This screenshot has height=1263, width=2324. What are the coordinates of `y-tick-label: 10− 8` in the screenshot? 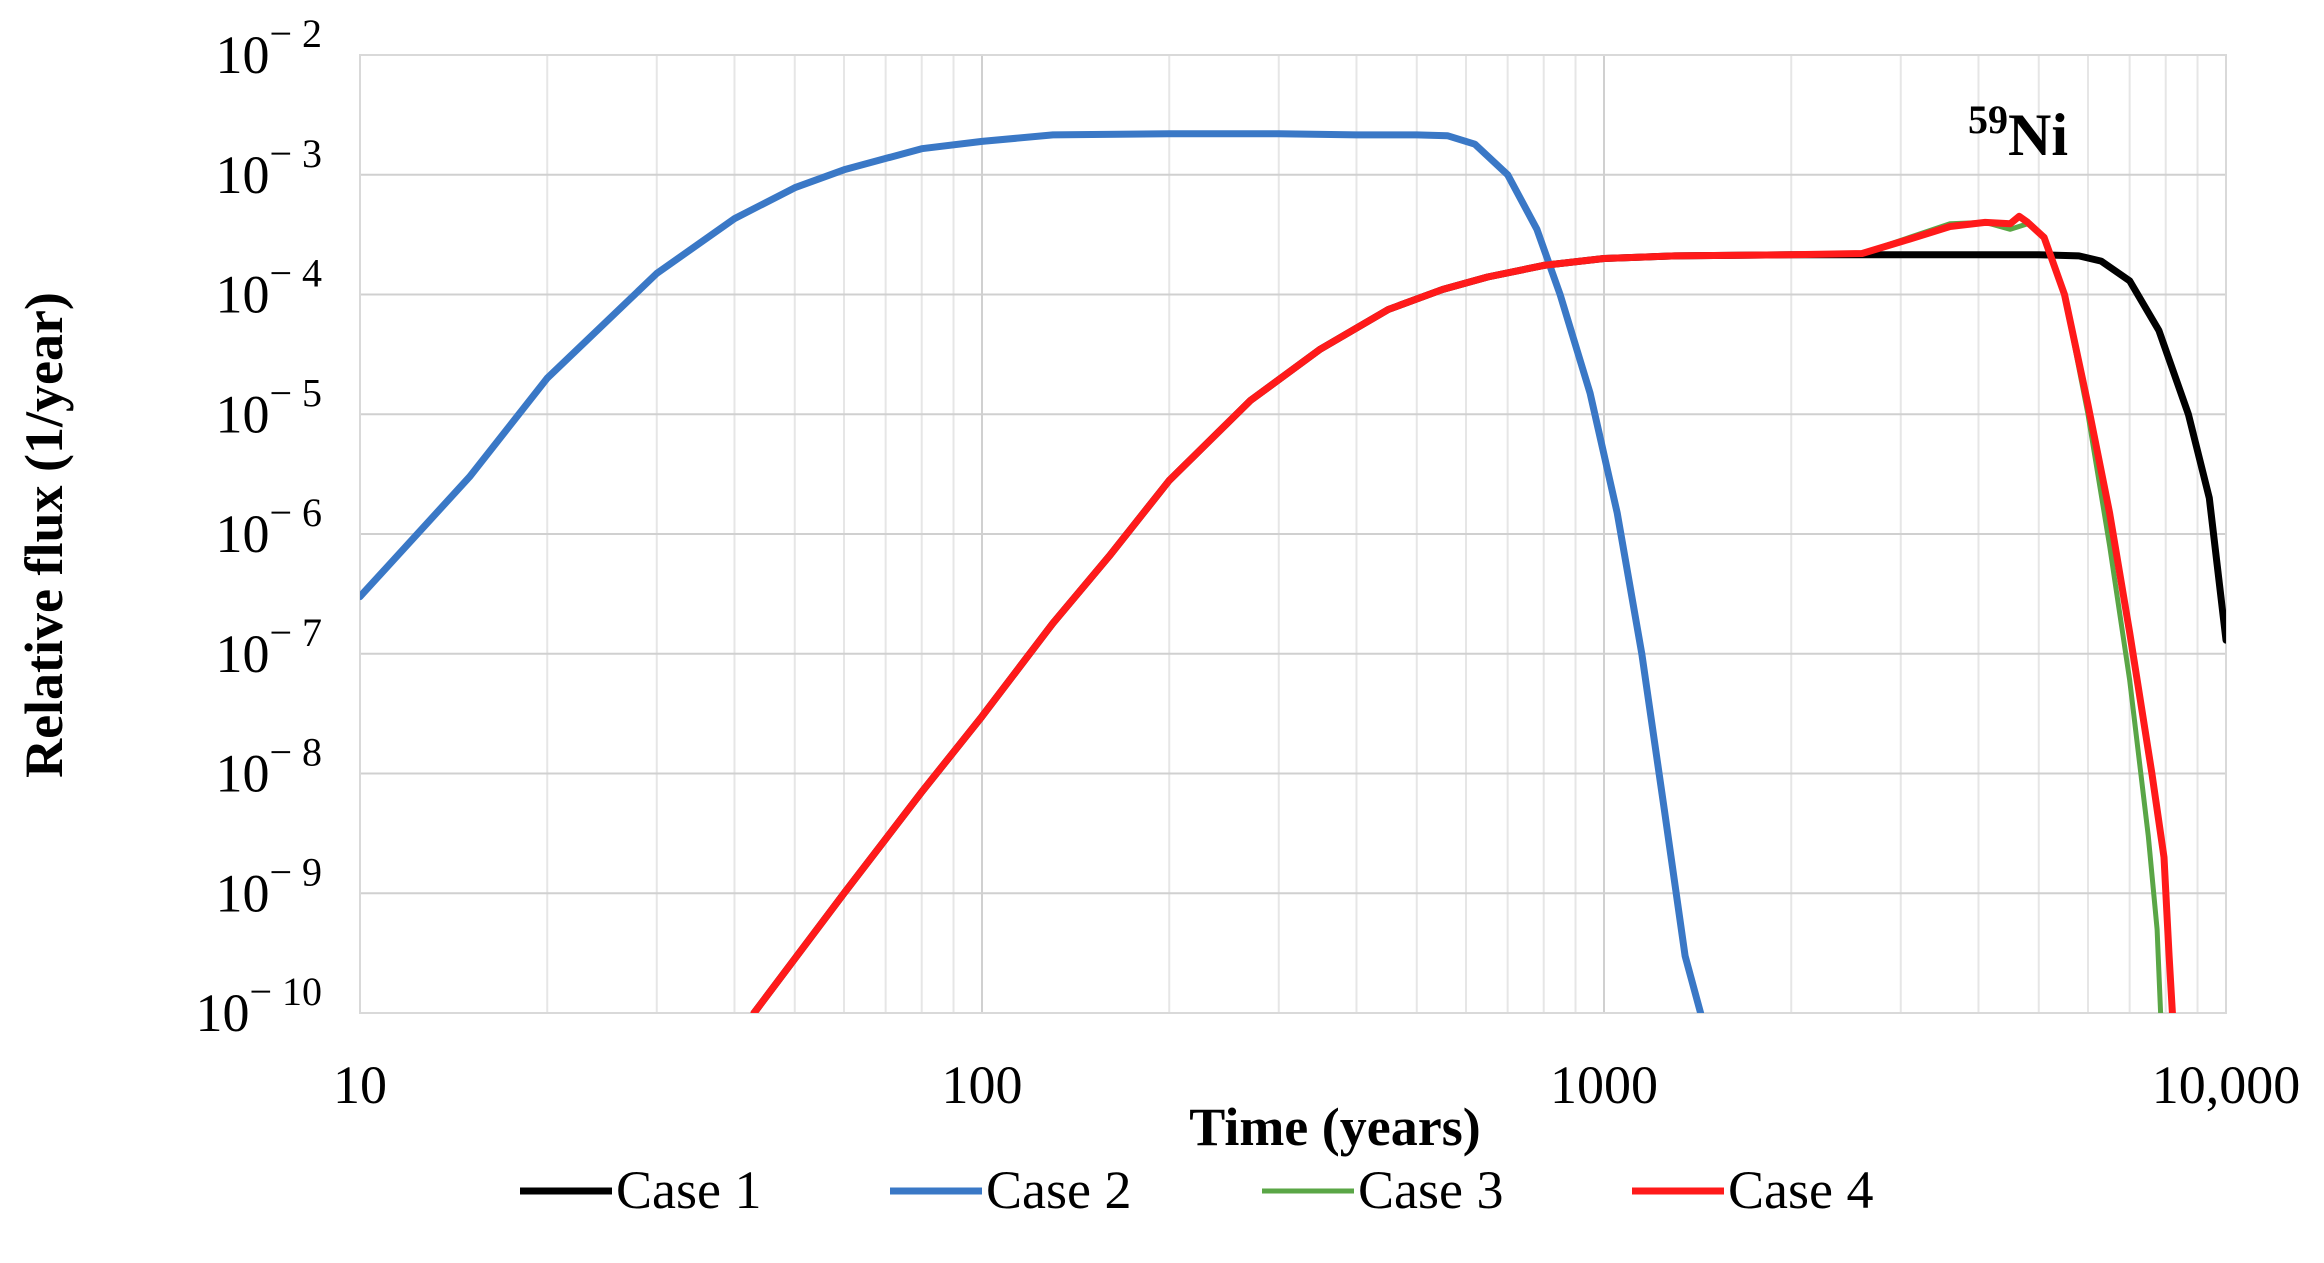 It's located at (268, 767).